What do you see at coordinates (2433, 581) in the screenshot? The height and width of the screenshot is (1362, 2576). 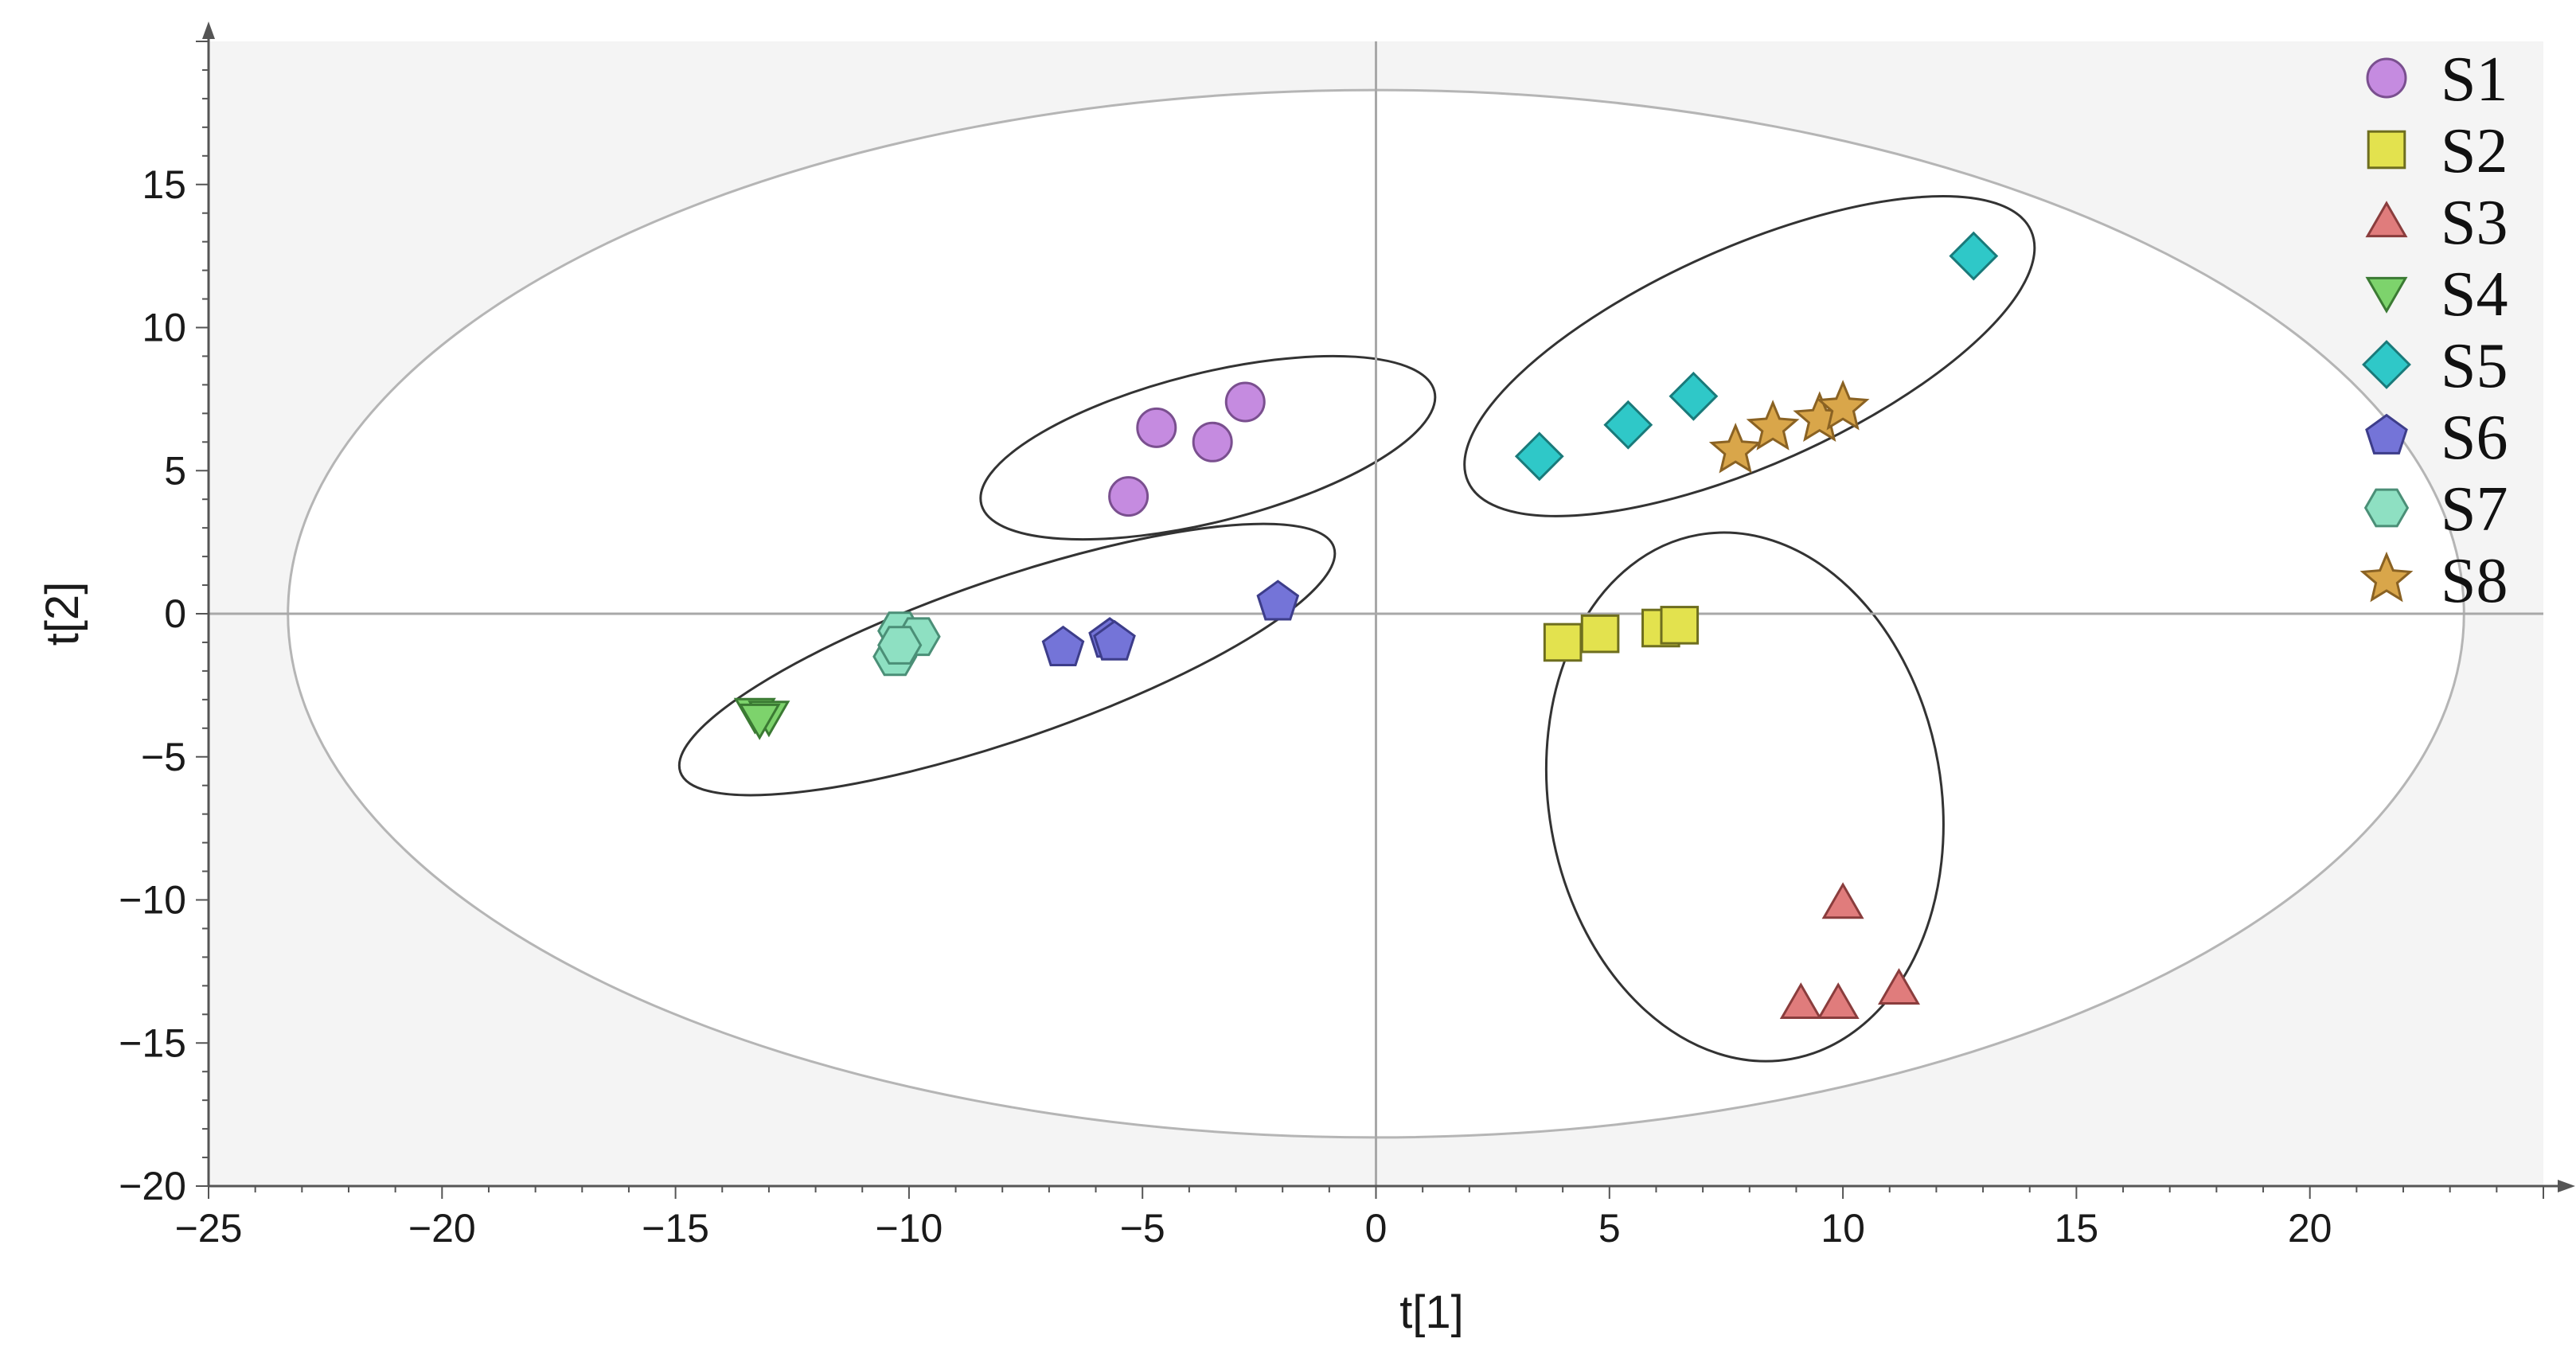 I see `legend-item-s8: S8` at bounding box center [2433, 581].